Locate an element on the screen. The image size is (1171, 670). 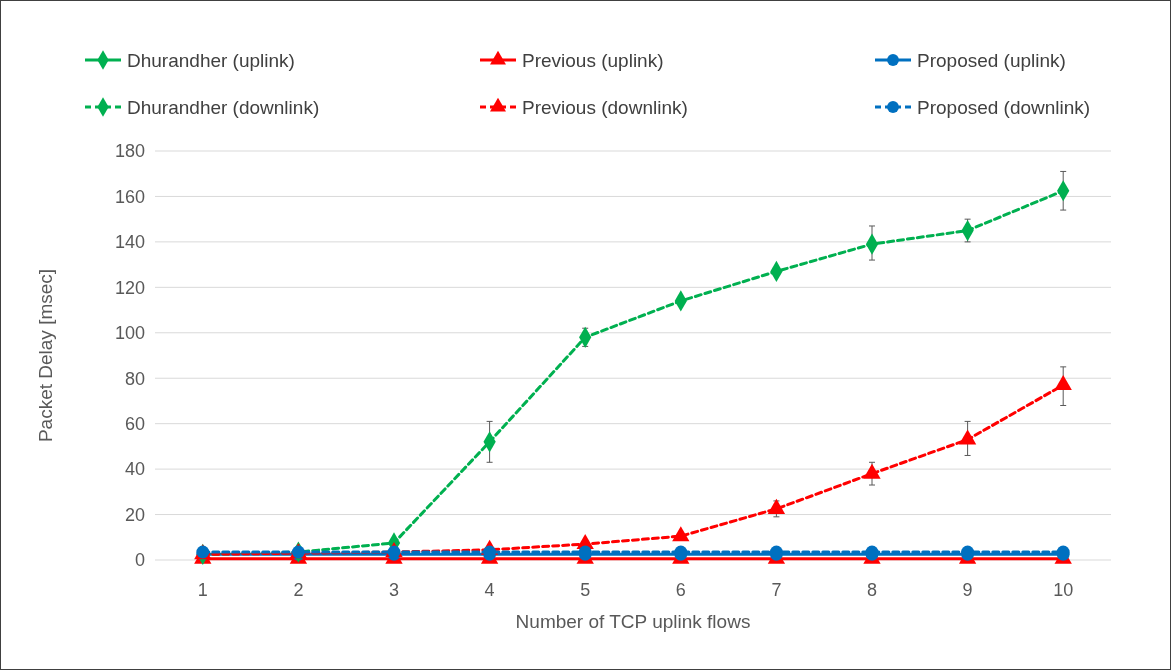
y-tick-label: 100 is located at coordinates (129, 333).